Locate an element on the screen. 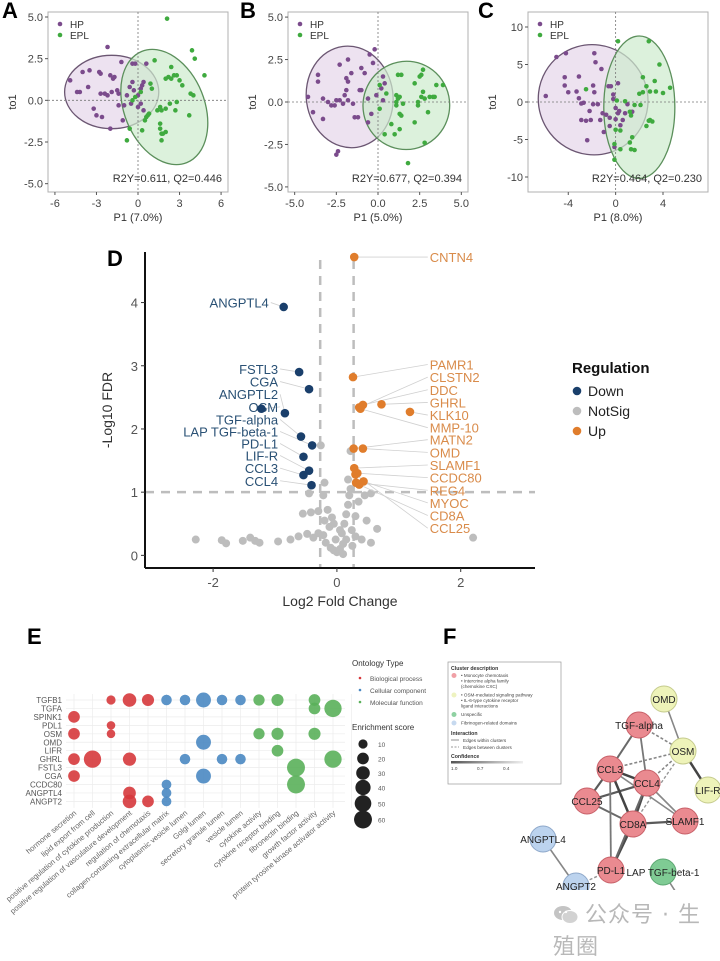 The image size is (720, 961). network-node-label: CCL25 is located at coordinates (587, 802).